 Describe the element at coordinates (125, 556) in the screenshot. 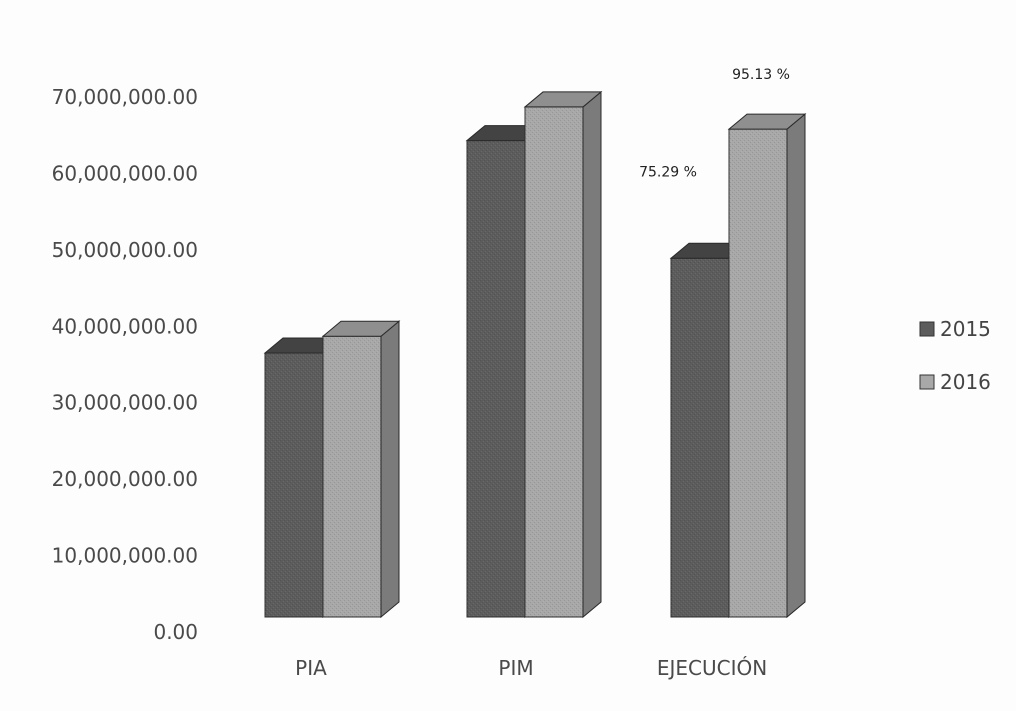

I see `y-tick-label: 10,000,000.00` at that location.